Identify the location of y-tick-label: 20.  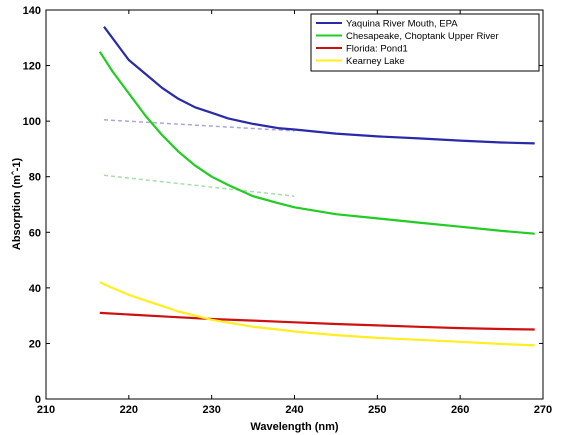
(35, 344).